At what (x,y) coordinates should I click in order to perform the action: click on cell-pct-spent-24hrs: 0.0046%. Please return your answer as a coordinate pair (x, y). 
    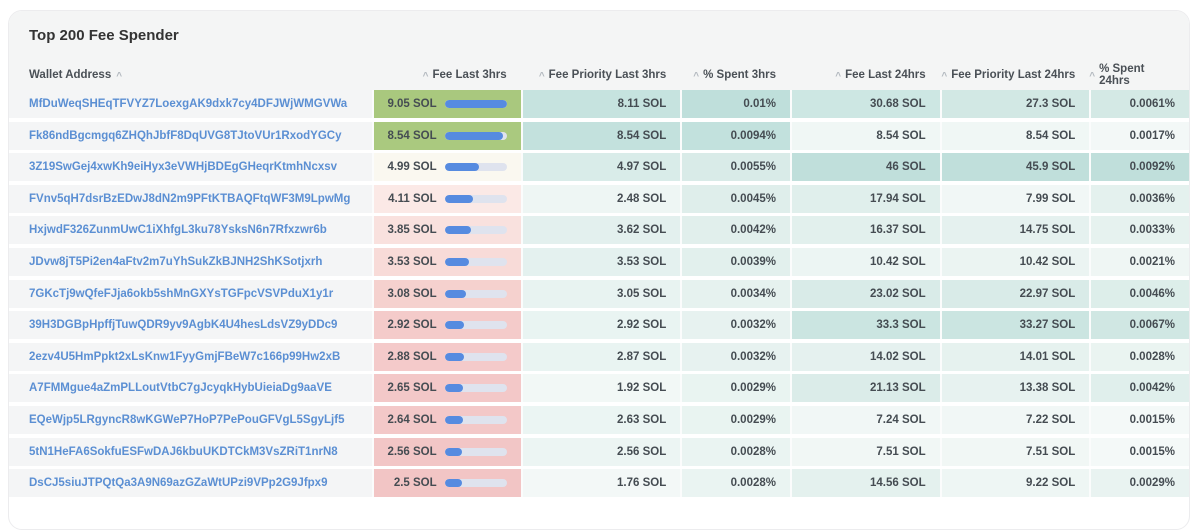
    Looking at the image, I should click on (1139, 293).